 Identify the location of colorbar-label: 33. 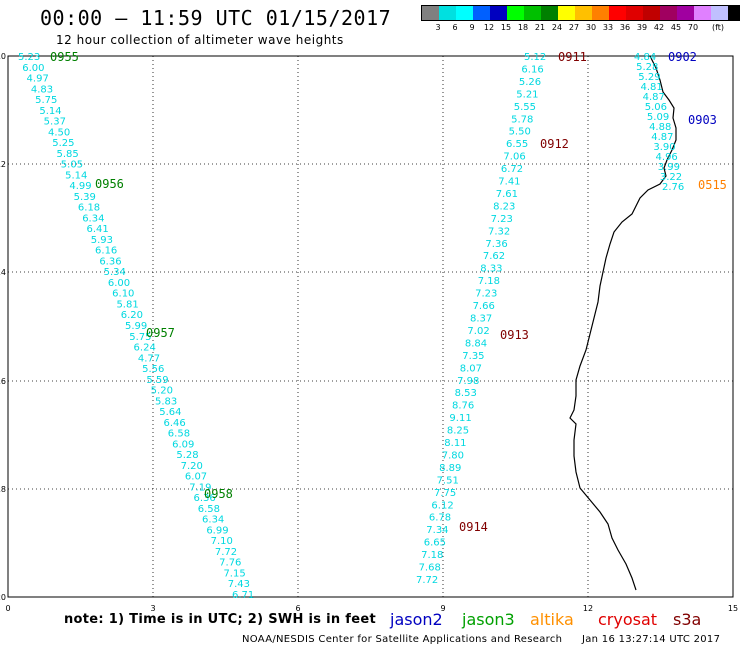
(608, 27).